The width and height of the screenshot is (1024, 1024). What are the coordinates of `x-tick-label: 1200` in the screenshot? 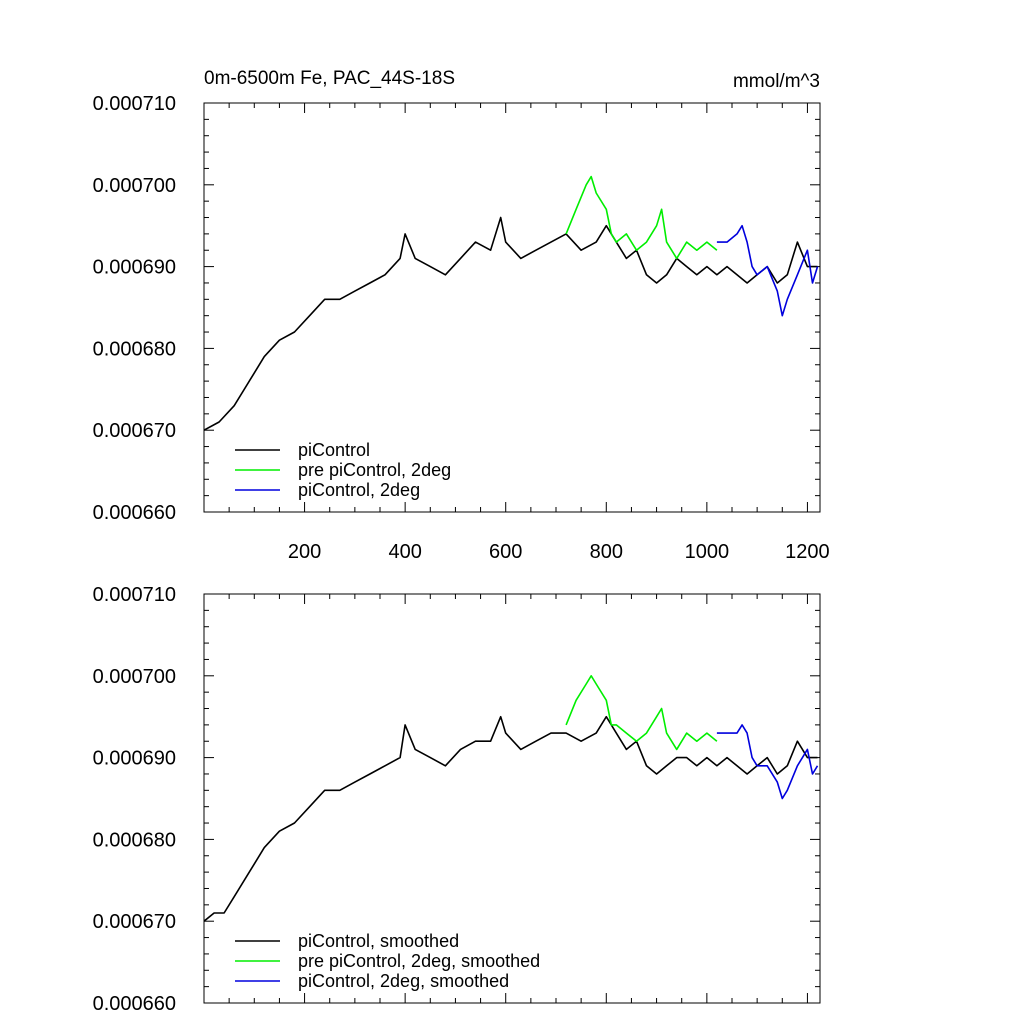 It's located at (807, 552).